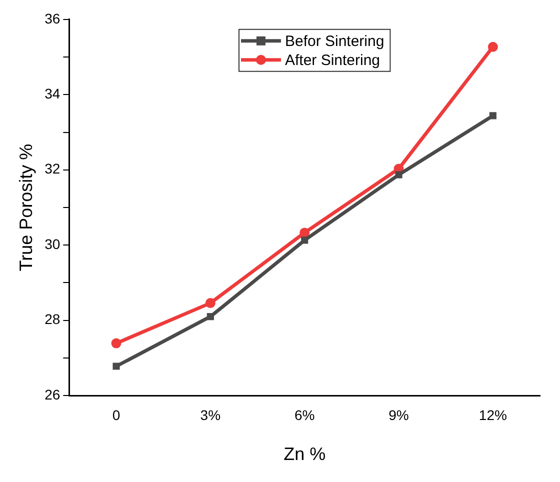  Describe the element at coordinates (304, 414) in the screenshot. I see `x-tick-label: 6%` at that location.